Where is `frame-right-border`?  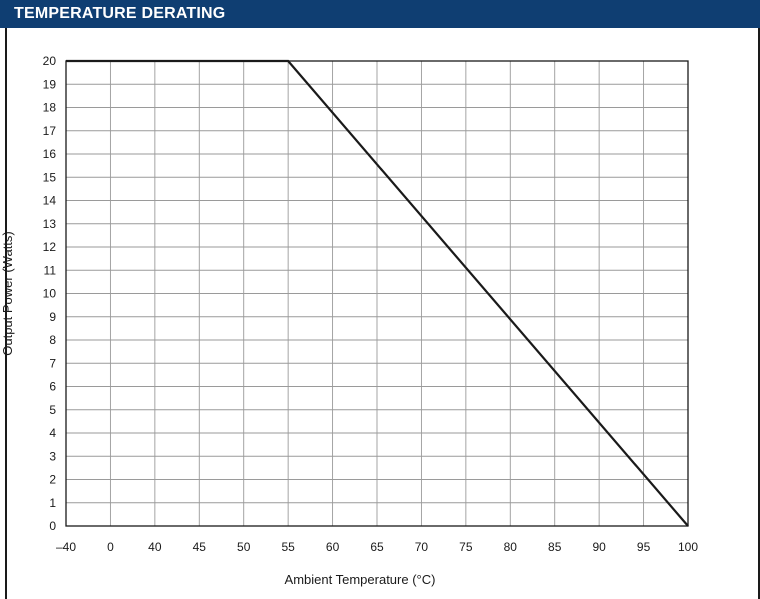
frame-right-border is located at coordinates (759, 313).